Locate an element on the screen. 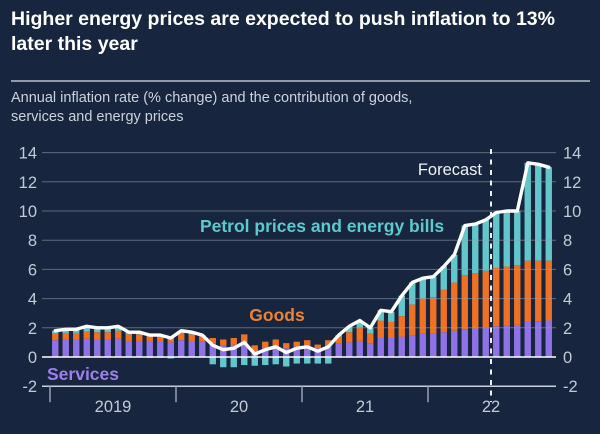  x-tick-label: 2019 is located at coordinates (113, 407).